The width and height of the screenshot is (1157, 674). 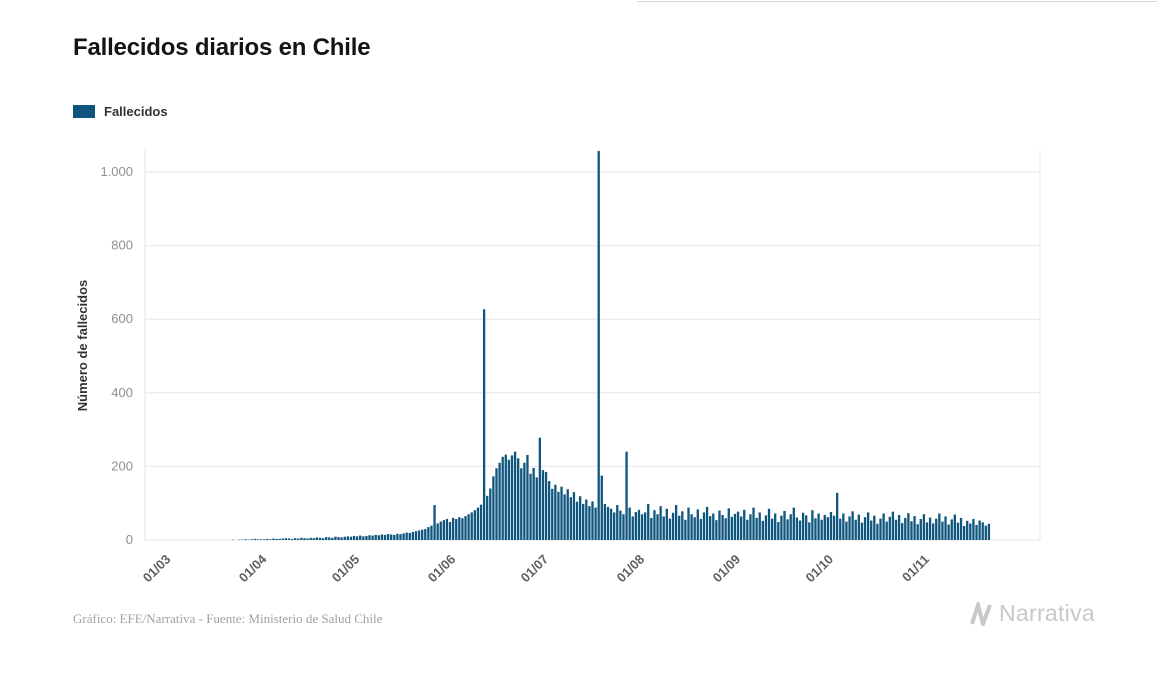 What do you see at coordinates (129, 539) in the screenshot?
I see `y-tick-label: 0` at bounding box center [129, 539].